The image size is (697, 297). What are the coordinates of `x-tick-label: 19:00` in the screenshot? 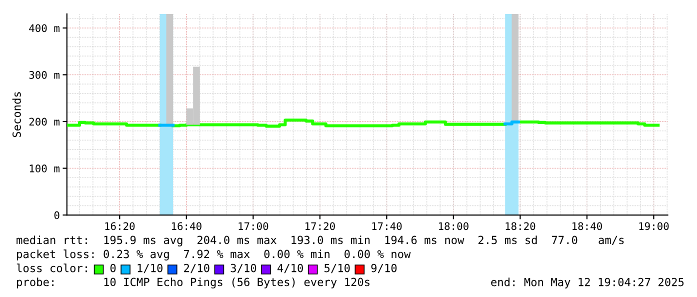 It's located at (654, 226).